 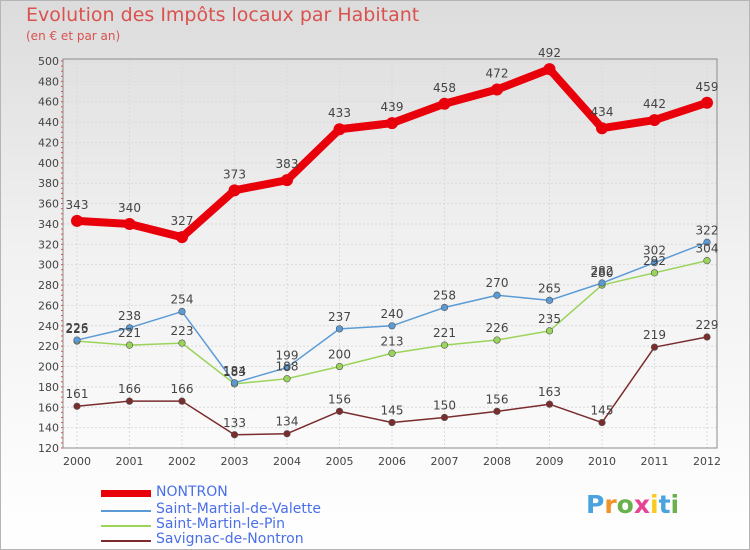 What do you see at coordinates (602, 273) in the screenshot?
I see `data-label-saint-martin-le-pin-2010: 280` at bounding box center [602, 273].